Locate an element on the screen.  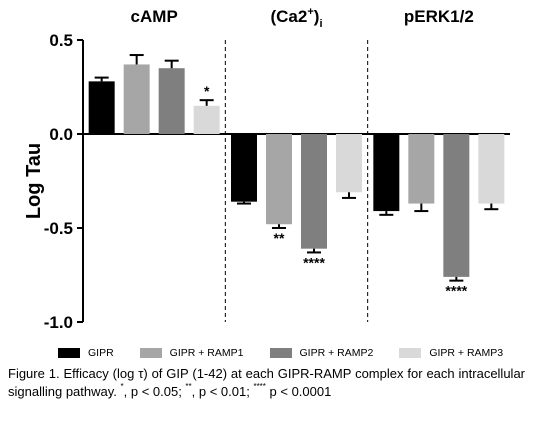
legend-item: GIPR + RAMP2 is located at coordinates (321, 353).